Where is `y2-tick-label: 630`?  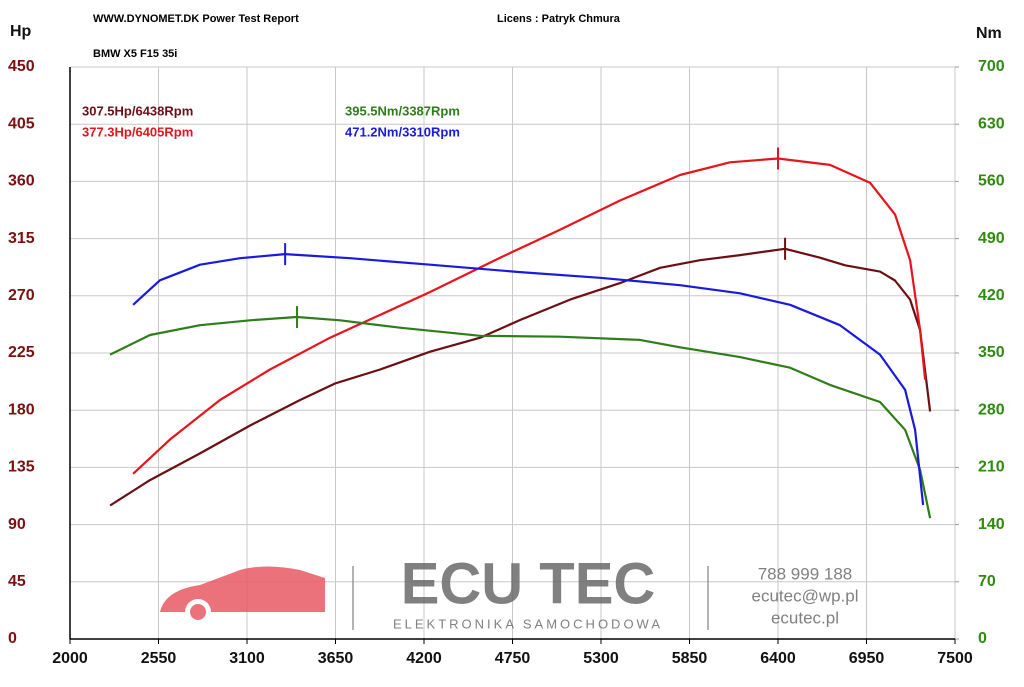 y2-tick-label: 630 is located at coordinates (991, 123).